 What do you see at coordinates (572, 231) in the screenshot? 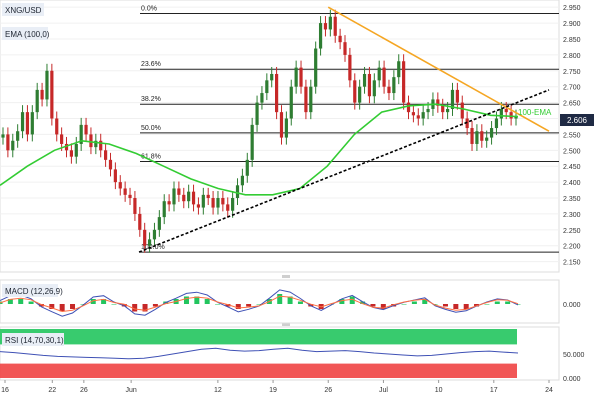
I see `price-tick-label: 2.250` at bounding box center [572, 231].